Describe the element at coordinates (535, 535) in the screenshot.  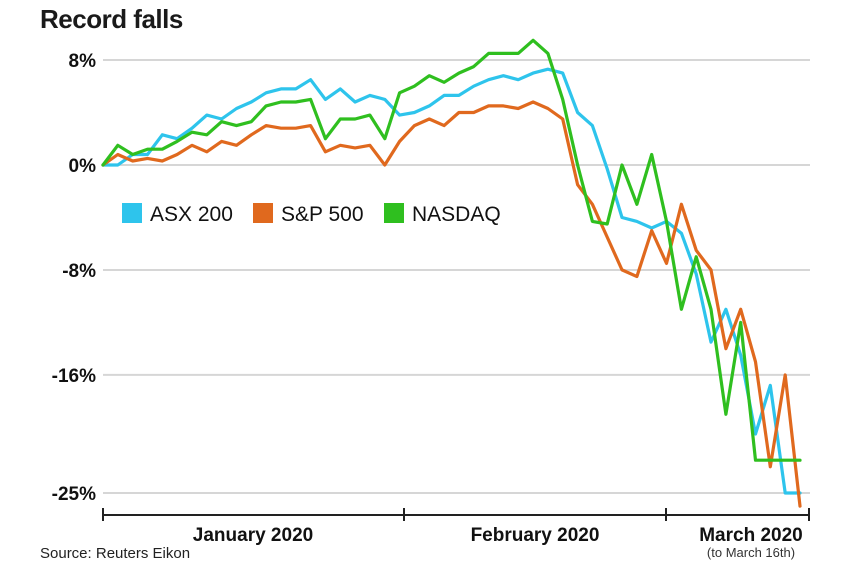
I see `x-category-label: February 2020` at that location.